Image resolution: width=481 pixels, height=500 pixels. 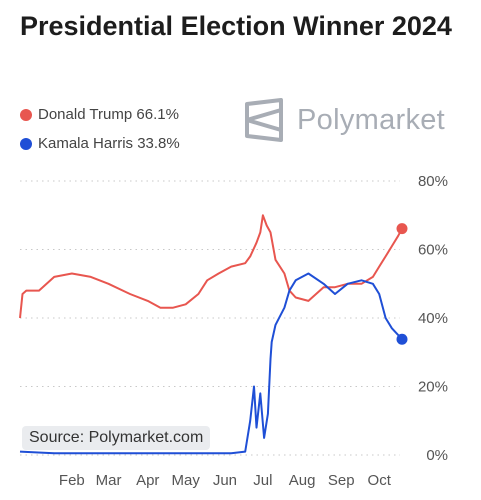 I want to click on polymarket-logo: Polymarket, so click(x=344, y=120).